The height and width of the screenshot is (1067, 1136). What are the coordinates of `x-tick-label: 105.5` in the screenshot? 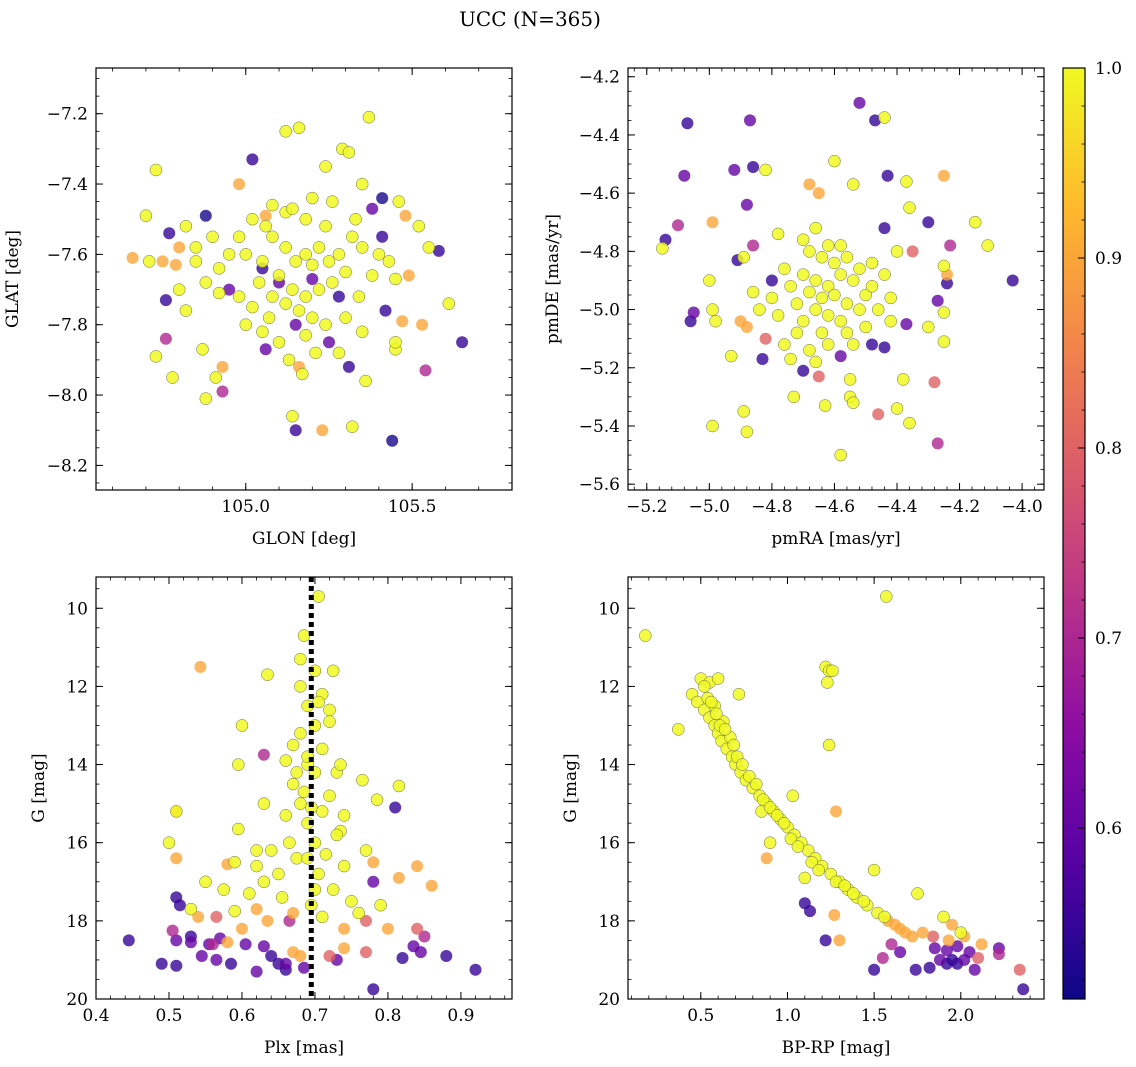 It's located at (412, 507).